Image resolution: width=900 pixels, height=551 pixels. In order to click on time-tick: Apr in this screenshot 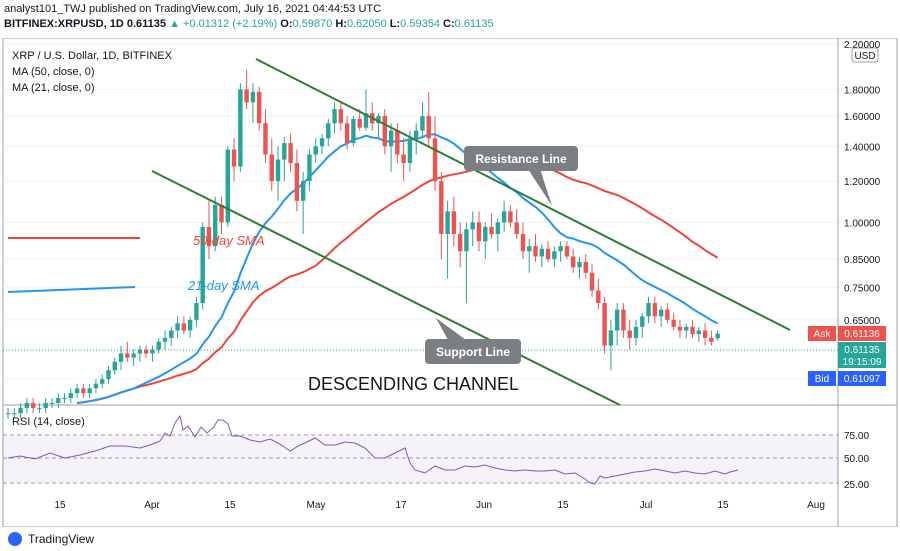, I will do `click(152, 505)`.